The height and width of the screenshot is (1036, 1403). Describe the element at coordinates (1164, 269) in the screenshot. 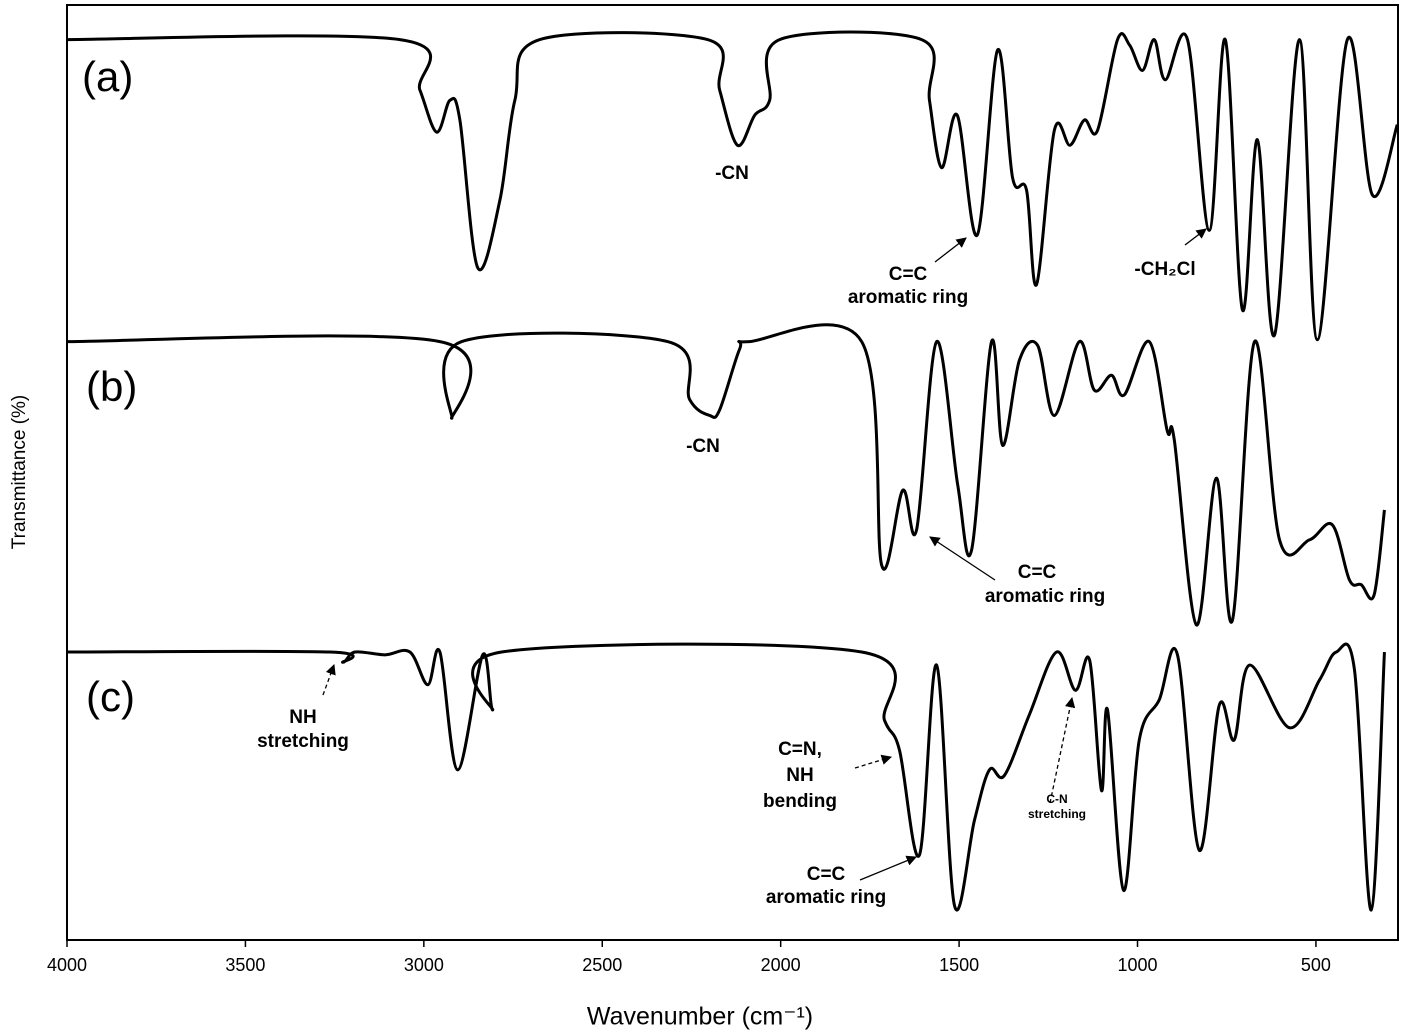

I see `annotation: -CH₂Cl` at that location.